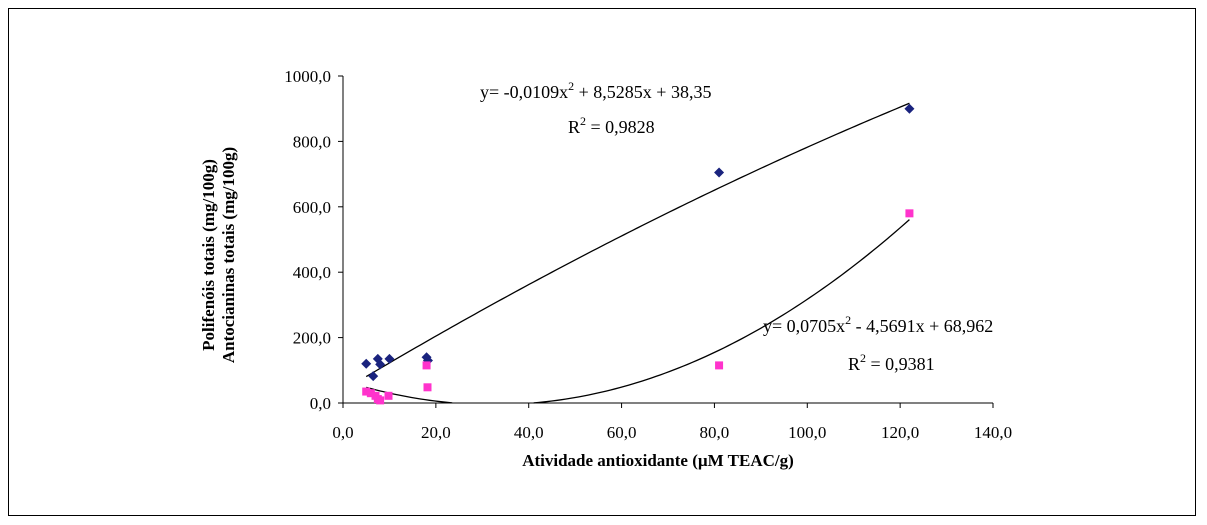 This screenshot has width=1207, height=525. What do you see at coordinates (307, 76) in the screenshot?
I see `y-tick-label: 1000,0` at bounding box center [307, 76].